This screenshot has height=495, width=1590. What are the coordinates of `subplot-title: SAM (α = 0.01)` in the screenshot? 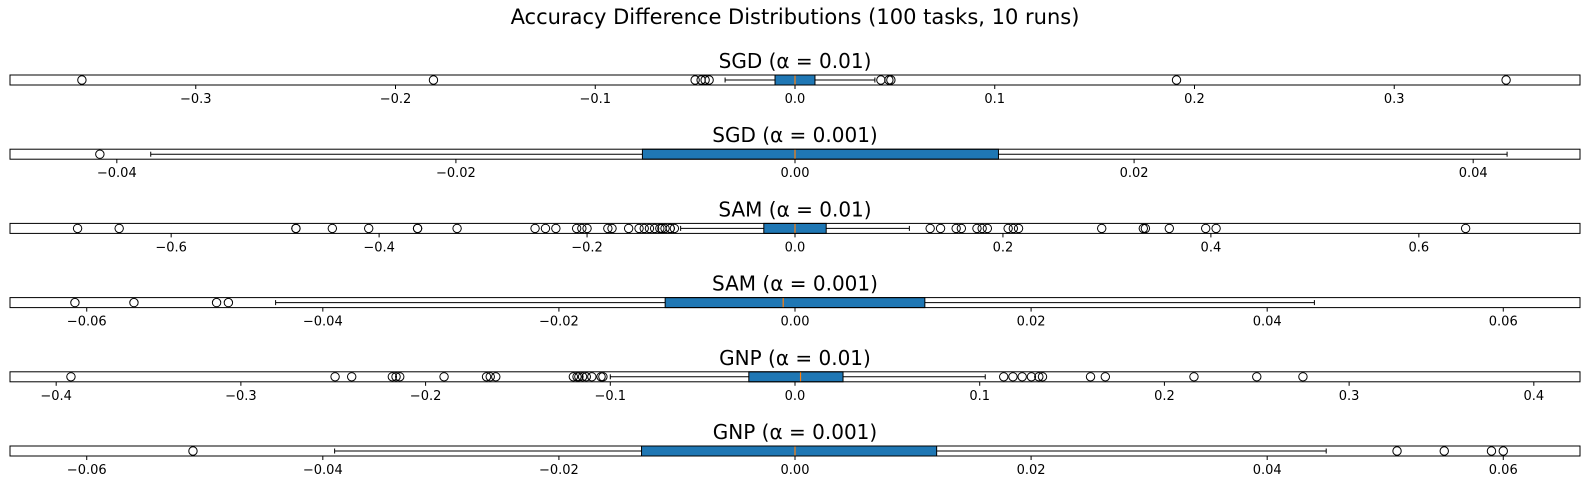 It's located at (794, 209).